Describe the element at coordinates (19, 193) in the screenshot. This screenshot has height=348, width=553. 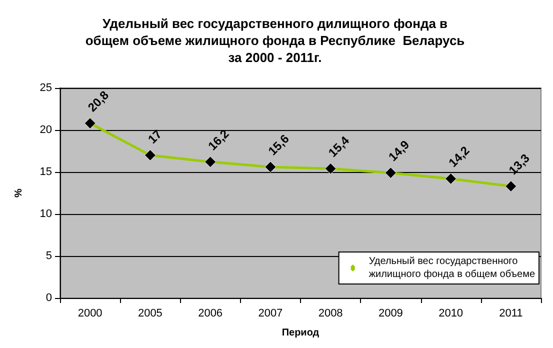
I see `y-axis-title: %` at that location.